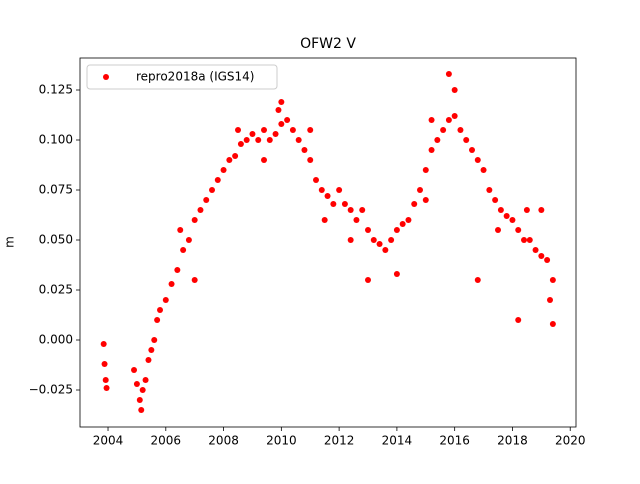  I want to click on x-tick-label: 2010, so click(281, 441).